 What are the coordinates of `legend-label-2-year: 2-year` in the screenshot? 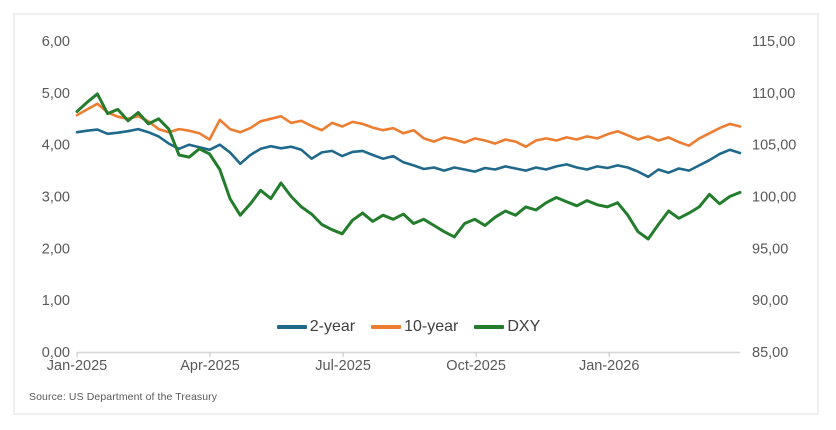 It's located at (332, 326).